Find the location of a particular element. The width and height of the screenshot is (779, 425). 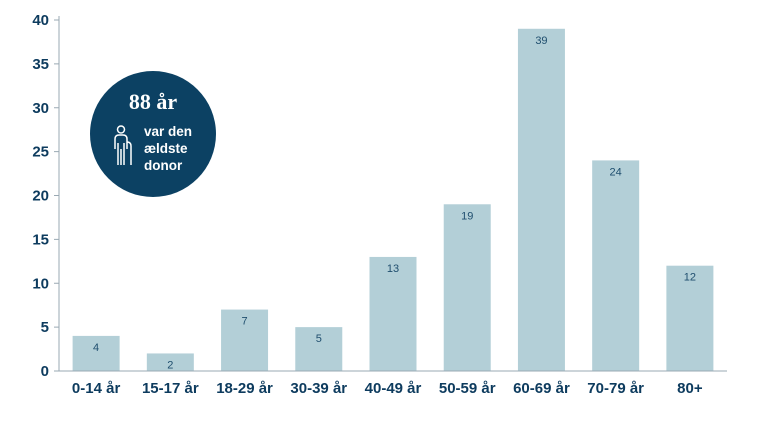

x-tick-label: 18-29 år is located at coordinates (244, 388).